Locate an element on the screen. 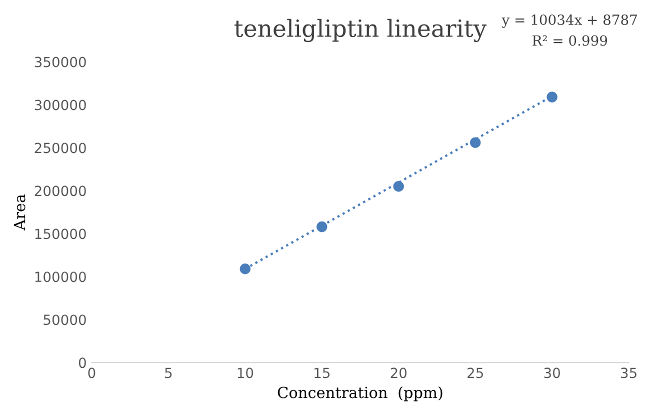 This screenshot has width=655, height=412. x-axis-title: Concentration (ppm) is located at coordinates (360, 394).